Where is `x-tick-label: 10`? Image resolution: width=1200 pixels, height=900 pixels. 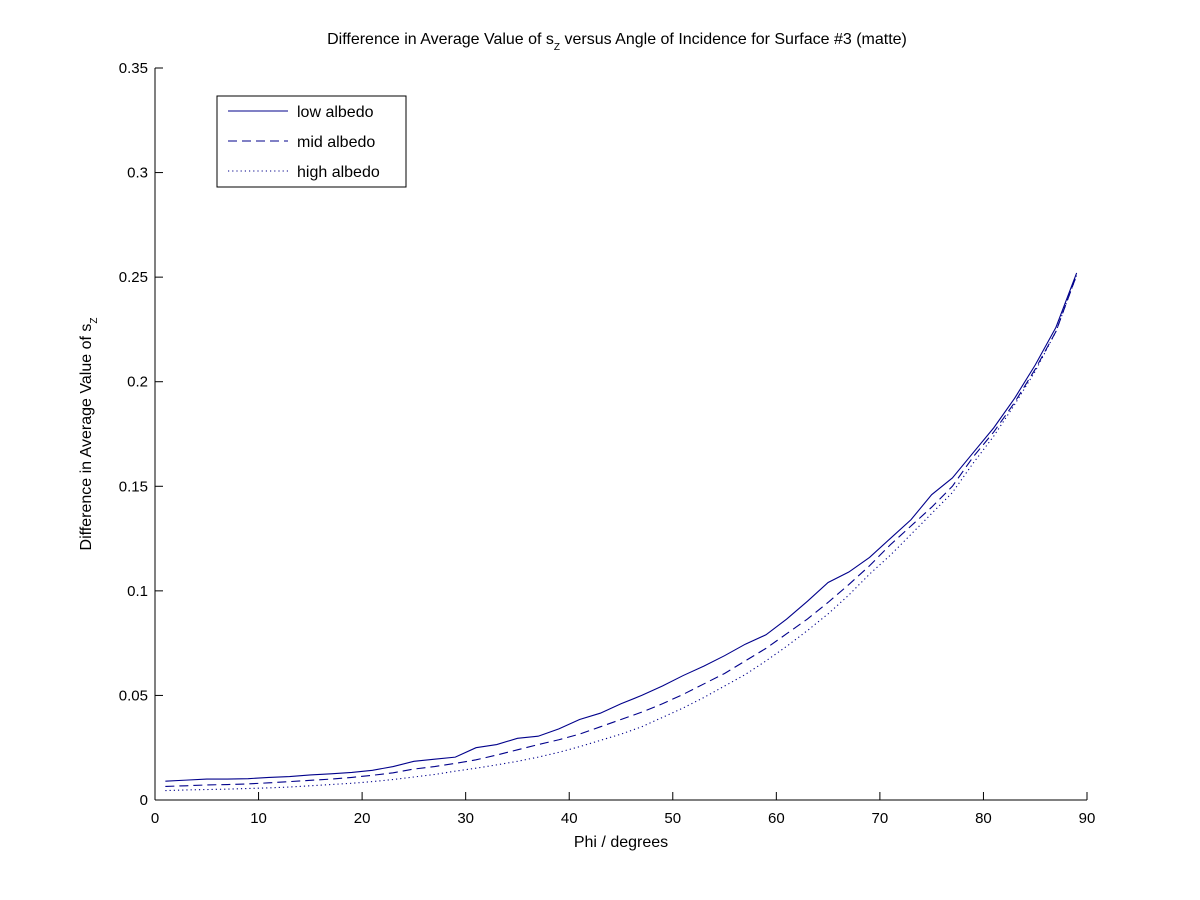
x-tick-label: 10 is located at coordinates (258, 818).